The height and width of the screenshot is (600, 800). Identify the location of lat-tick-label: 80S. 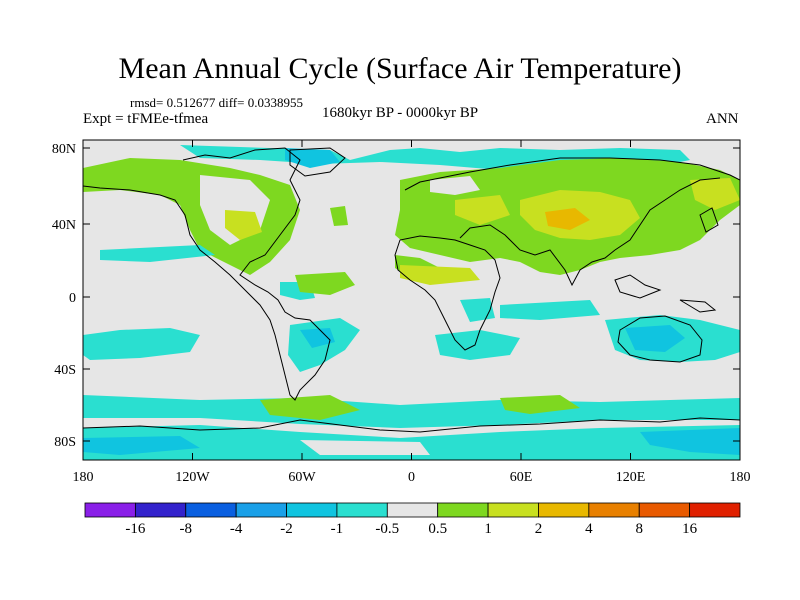
(65, 442).